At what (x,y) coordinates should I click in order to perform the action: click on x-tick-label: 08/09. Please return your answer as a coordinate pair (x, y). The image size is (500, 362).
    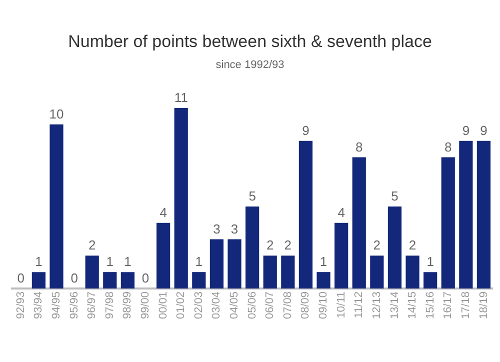
    Looking at the image, I should click on (306, 305).